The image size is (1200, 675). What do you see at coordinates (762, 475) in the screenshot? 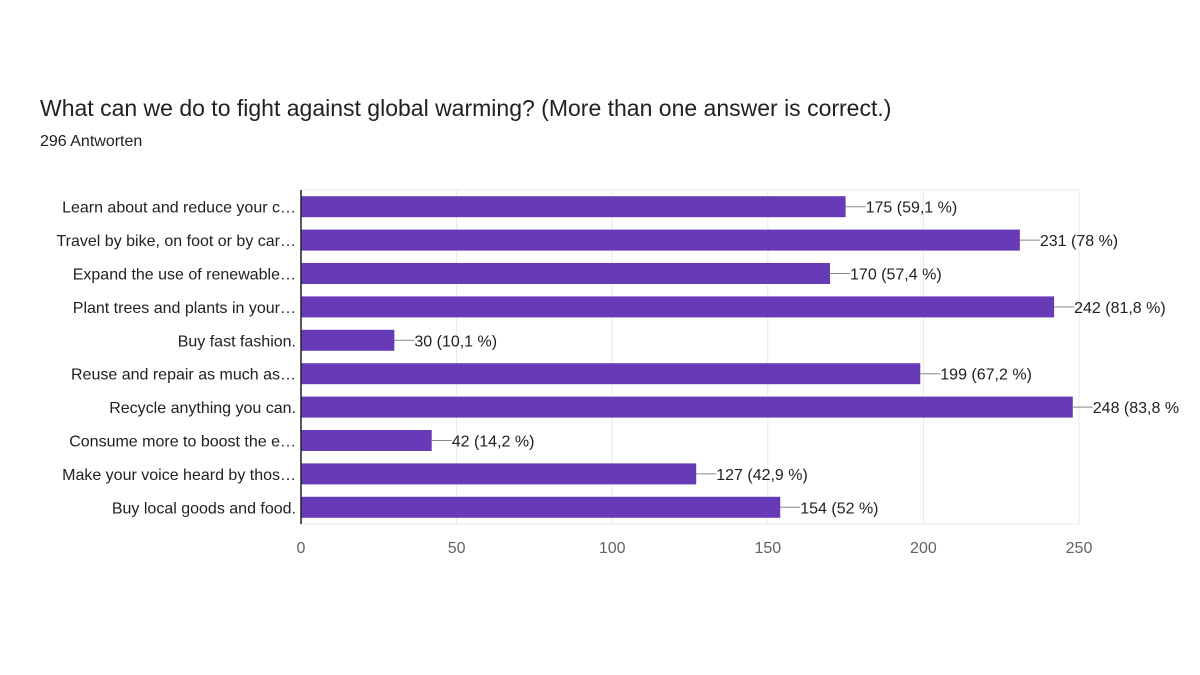
I see `data-label-8: 127 (42,9 %)` at bounding box center [762, 475].